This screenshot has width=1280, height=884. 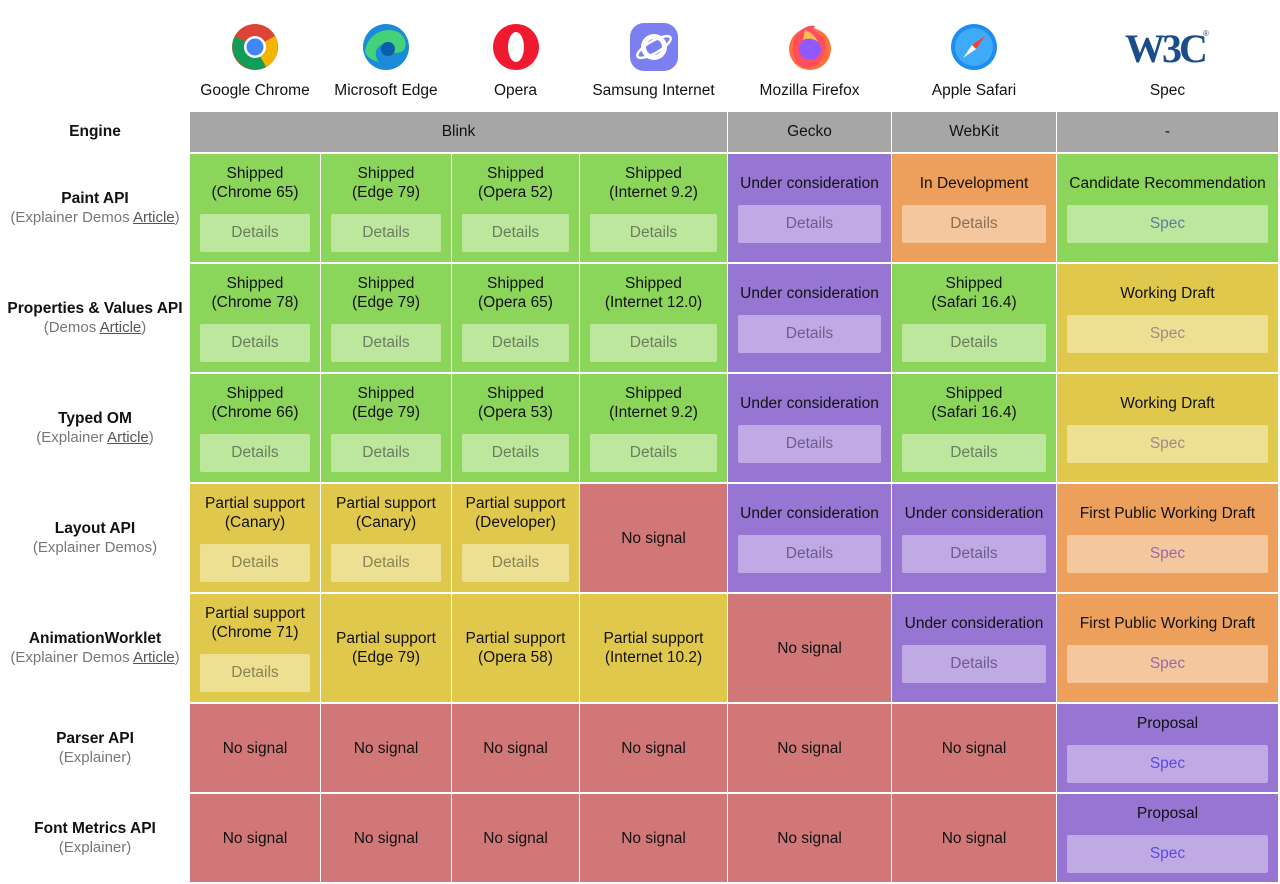 I want to click on feature-links: (Explainer), so click(x=95, y=847).